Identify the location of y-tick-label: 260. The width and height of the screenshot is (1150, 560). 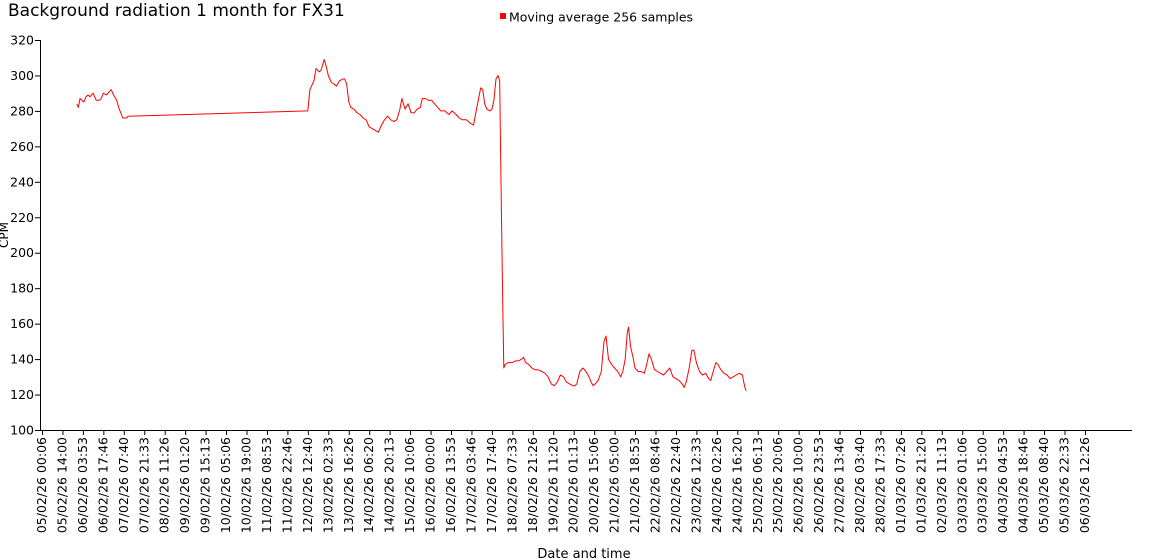
(22, 146).